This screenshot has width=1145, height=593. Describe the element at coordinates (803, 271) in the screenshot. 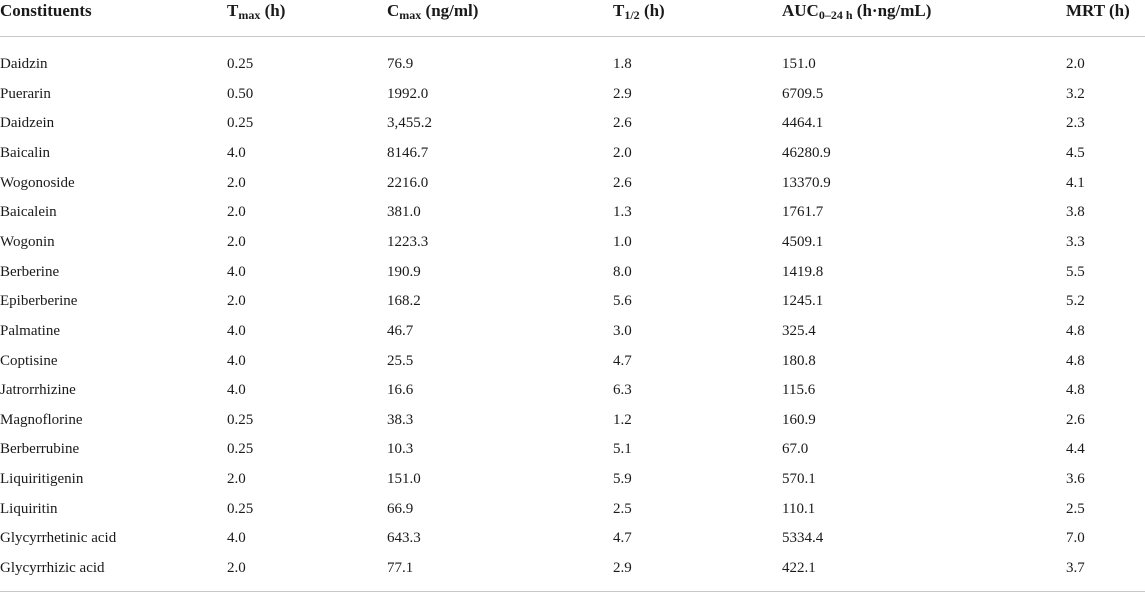

I see `cell-auc: 1419.8` at that location.